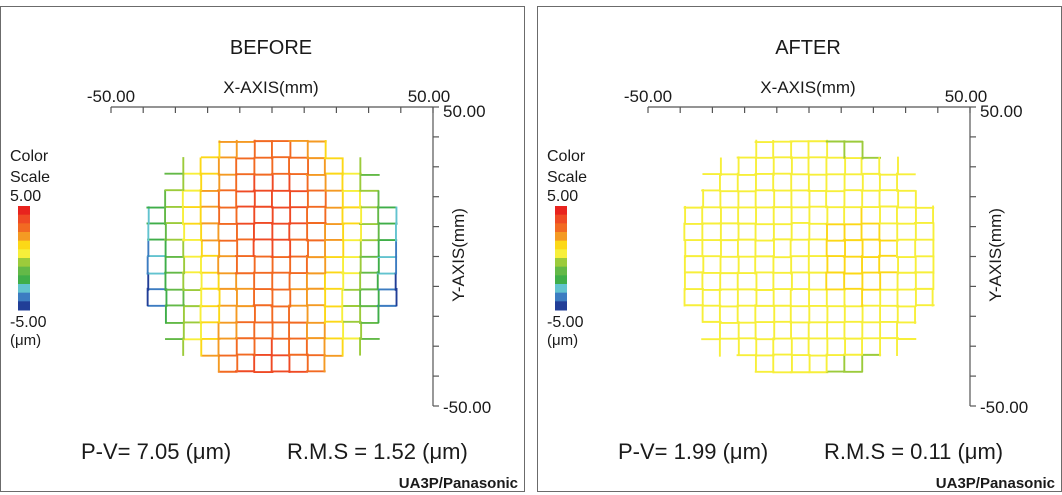 The image size is (1062, 495). Describe the element at coordinates (913, 451) in the screenshot. I see `rms-value: R.M.S = 0.11 (μm)` at that location.